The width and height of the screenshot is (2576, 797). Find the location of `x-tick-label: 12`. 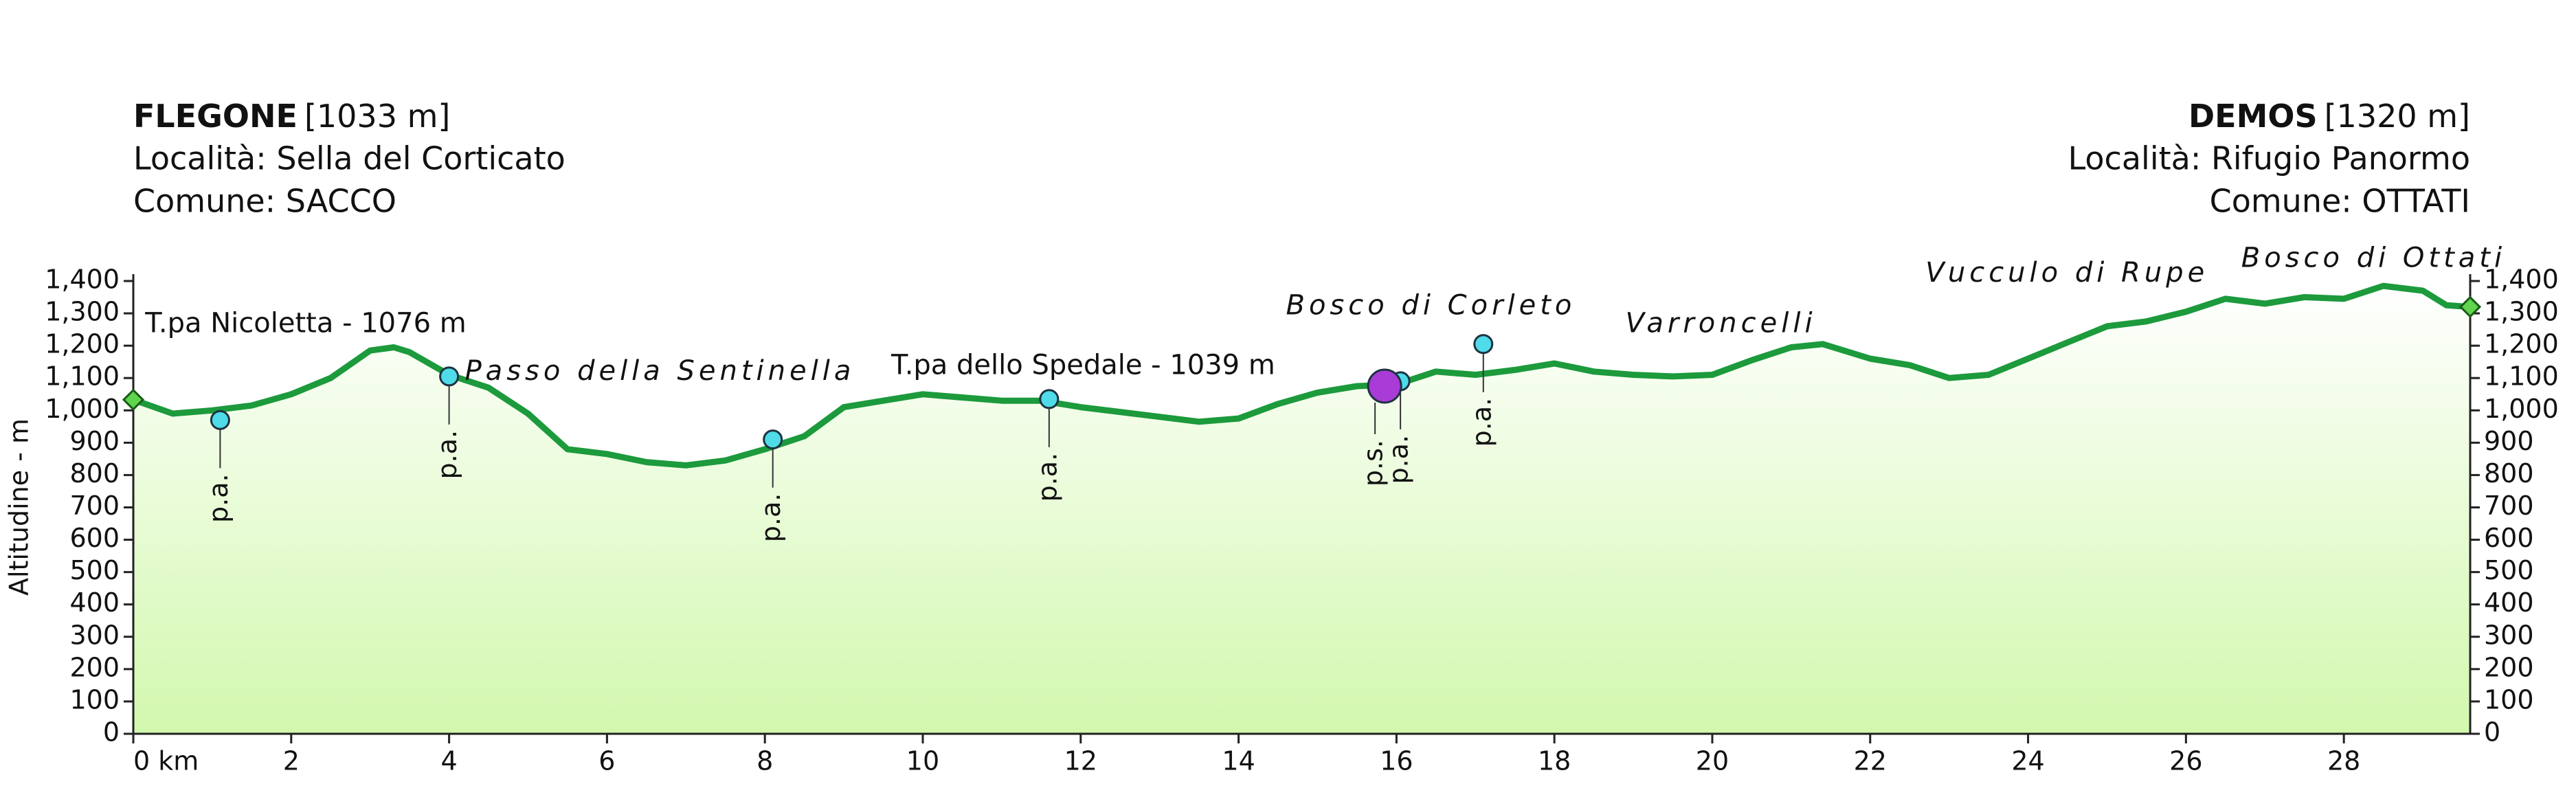

x-tick-label: 12 is located at coordinates (1080, 761).